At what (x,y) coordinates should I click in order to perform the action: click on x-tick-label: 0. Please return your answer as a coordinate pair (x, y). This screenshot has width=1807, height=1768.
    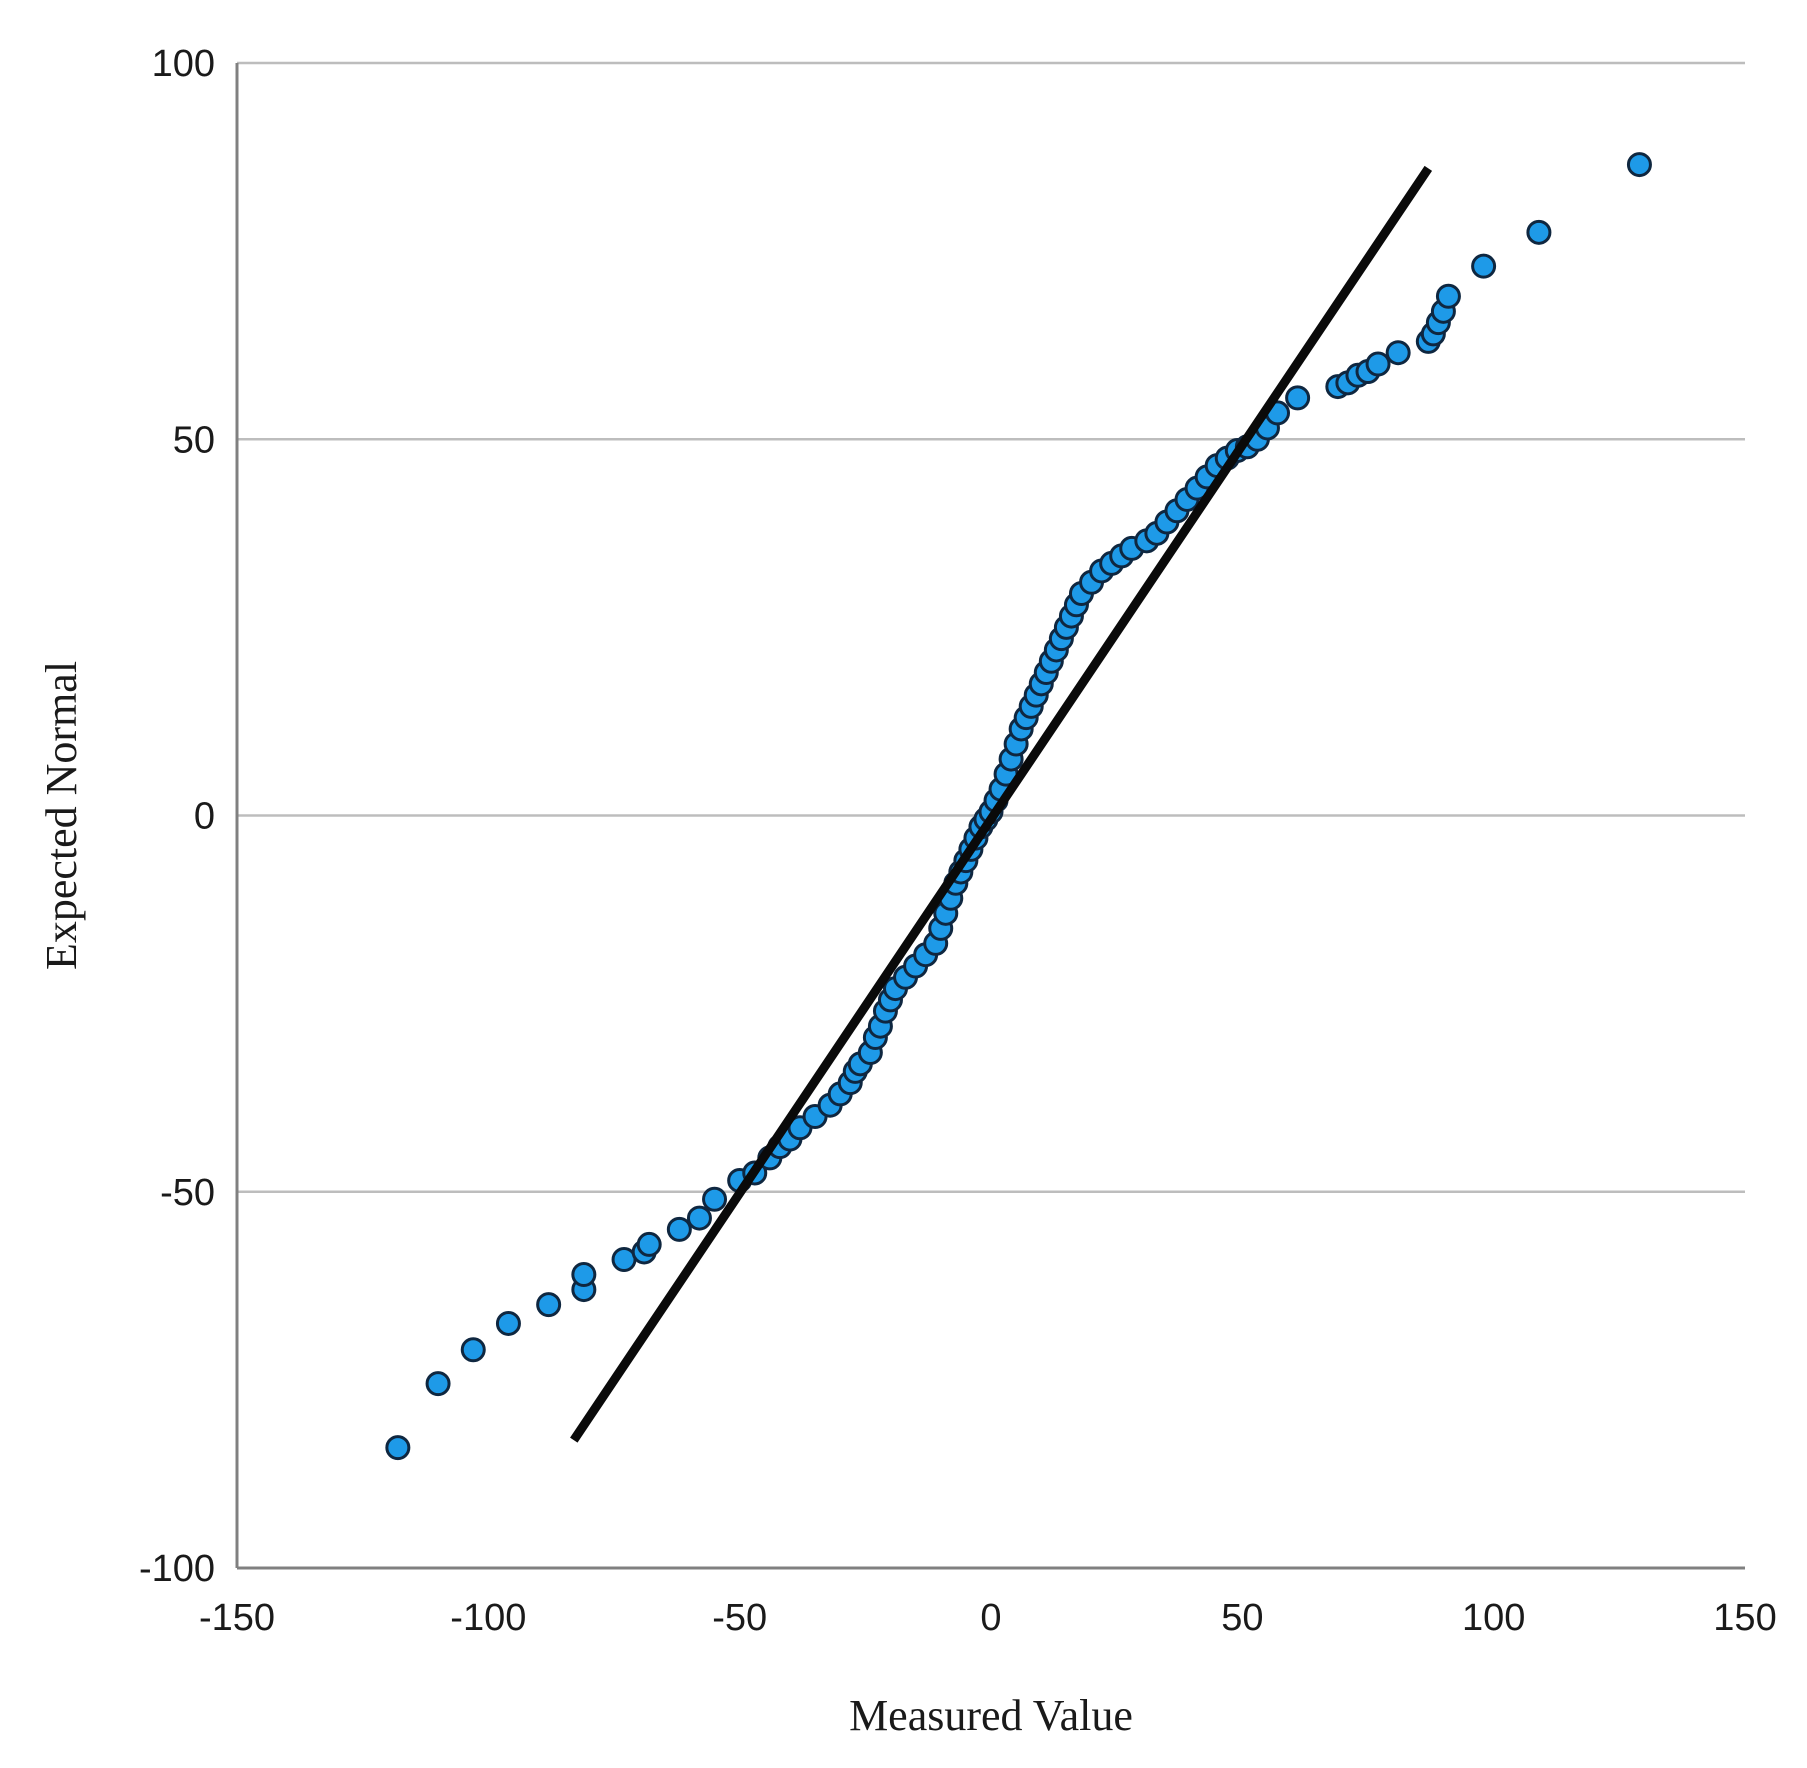
    Looking at the image, I should click on (990, 1618).